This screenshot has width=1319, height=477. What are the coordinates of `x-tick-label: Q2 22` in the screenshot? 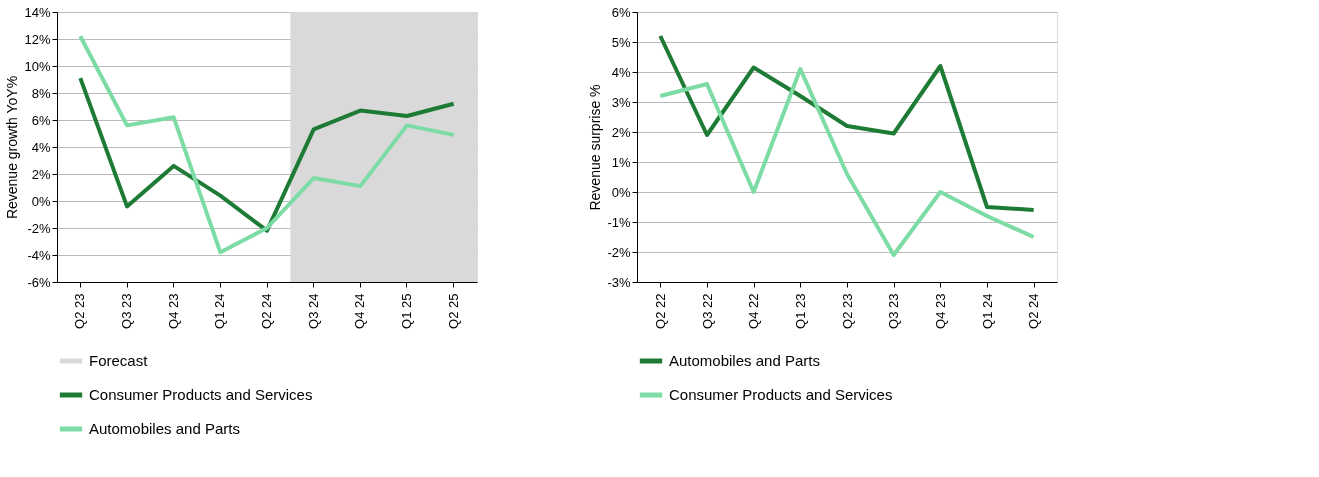 It's located at (660, 311).